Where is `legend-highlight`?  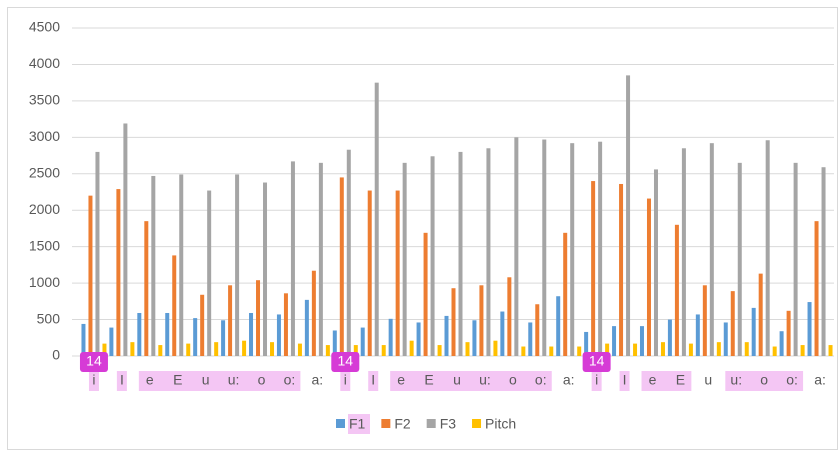 legend-highlight is located at coordinates (359, 424).